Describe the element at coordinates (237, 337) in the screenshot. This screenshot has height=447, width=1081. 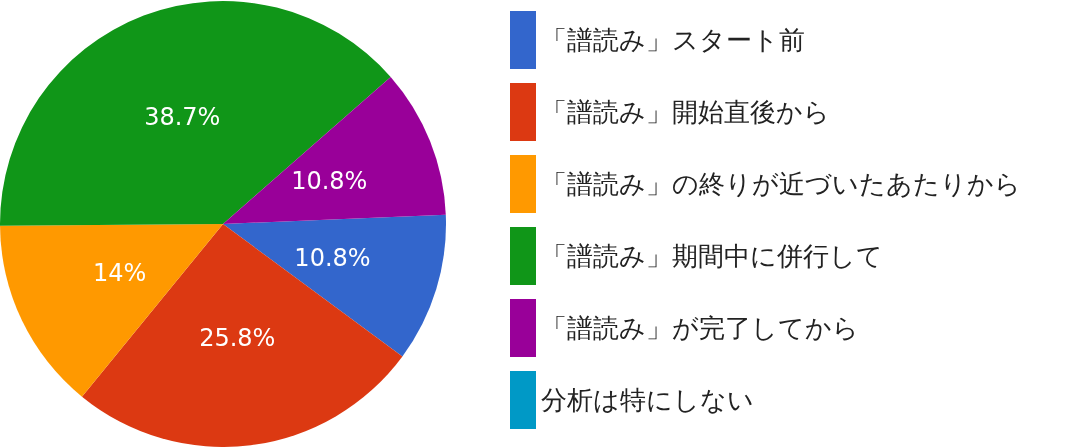
I see `data-label: 25.8%` at that location.